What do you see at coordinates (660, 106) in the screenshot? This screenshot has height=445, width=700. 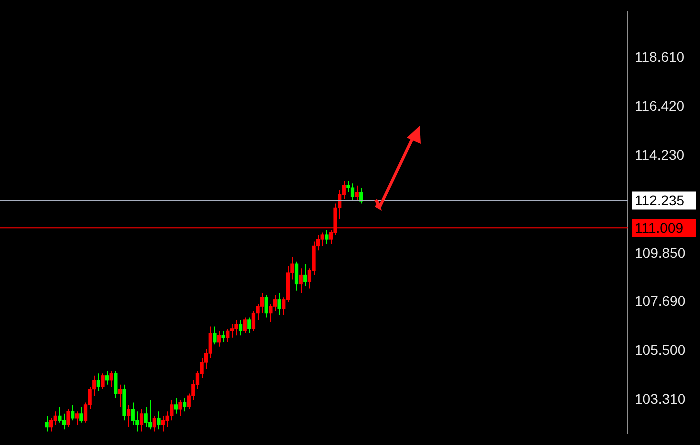 I see `y-tick-label: 116.420` at bounding box center [660, 106].